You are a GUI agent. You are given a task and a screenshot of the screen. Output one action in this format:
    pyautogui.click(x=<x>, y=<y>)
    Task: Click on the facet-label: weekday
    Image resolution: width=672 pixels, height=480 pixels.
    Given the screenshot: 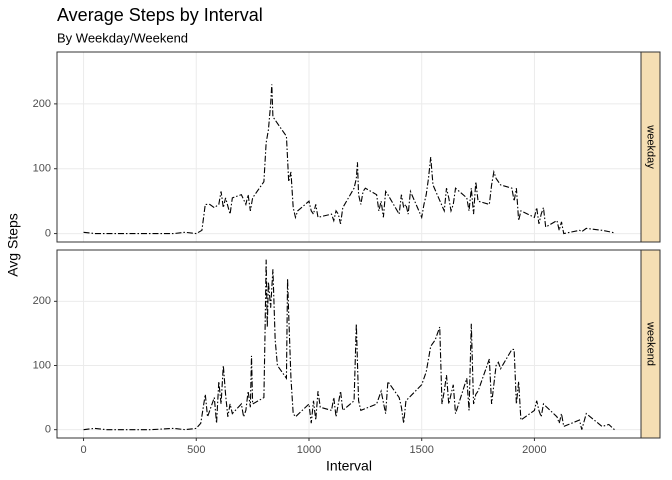 What is the action you would take?
    pyautogui.click(x=651, y=146)
    